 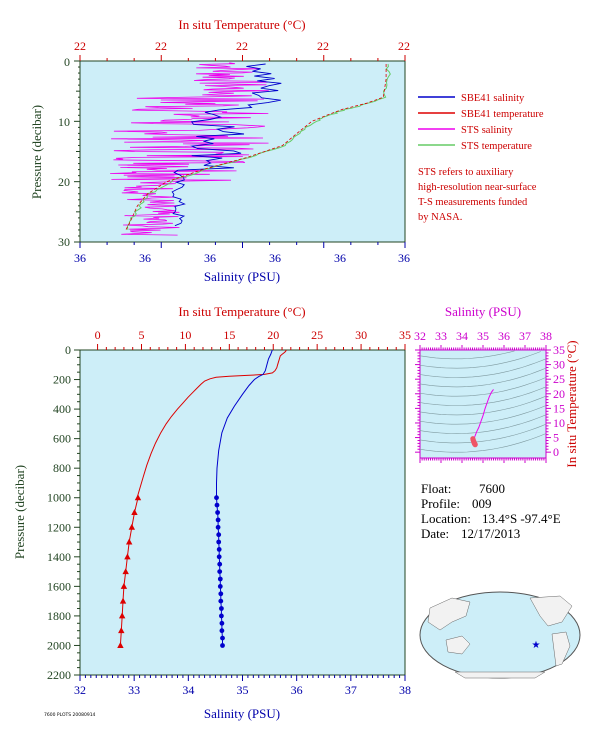 I want to click on sbe41-temperature-trace, so click(x=256, y=147).